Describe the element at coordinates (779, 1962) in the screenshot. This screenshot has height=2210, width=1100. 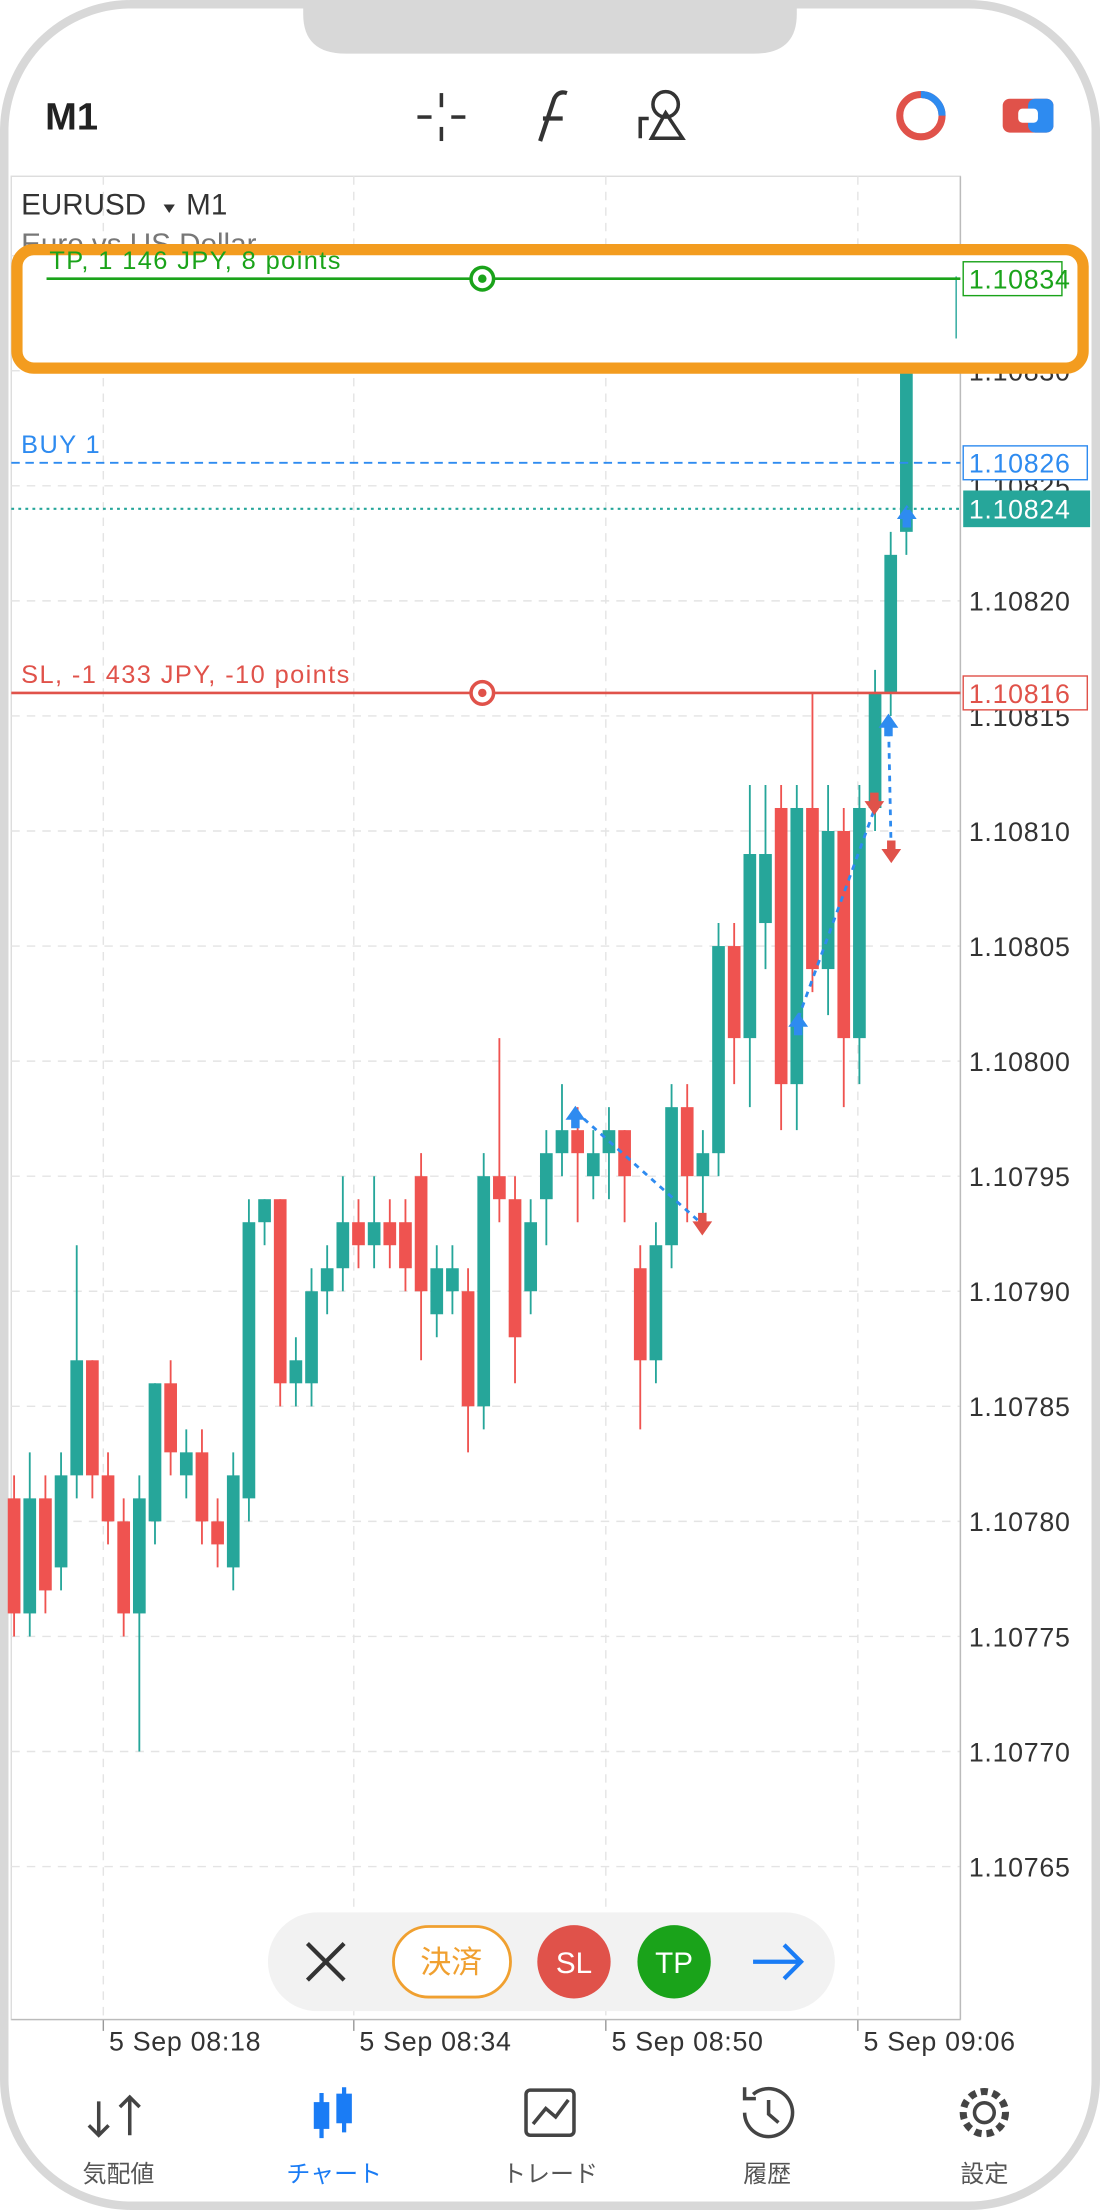
I see `next-button` at that location.